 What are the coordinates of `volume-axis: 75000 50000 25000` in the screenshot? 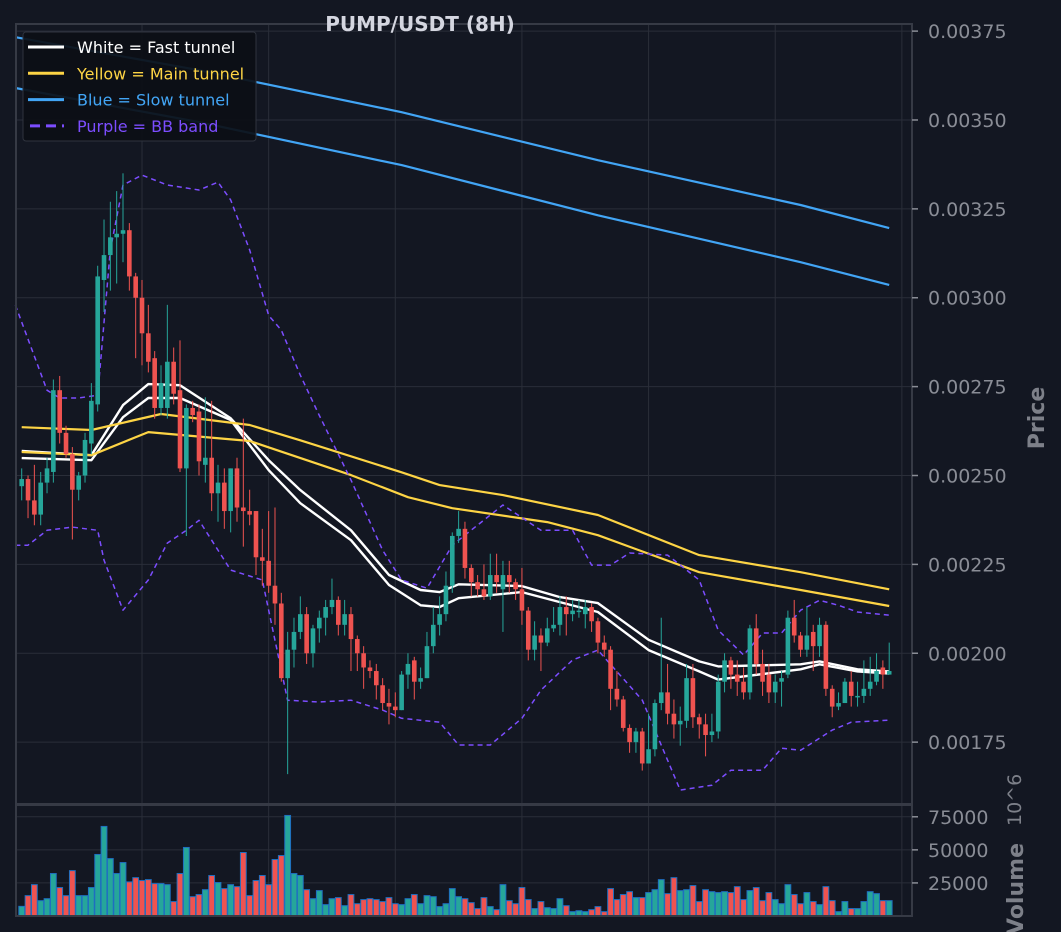 It's located at (950, 851).